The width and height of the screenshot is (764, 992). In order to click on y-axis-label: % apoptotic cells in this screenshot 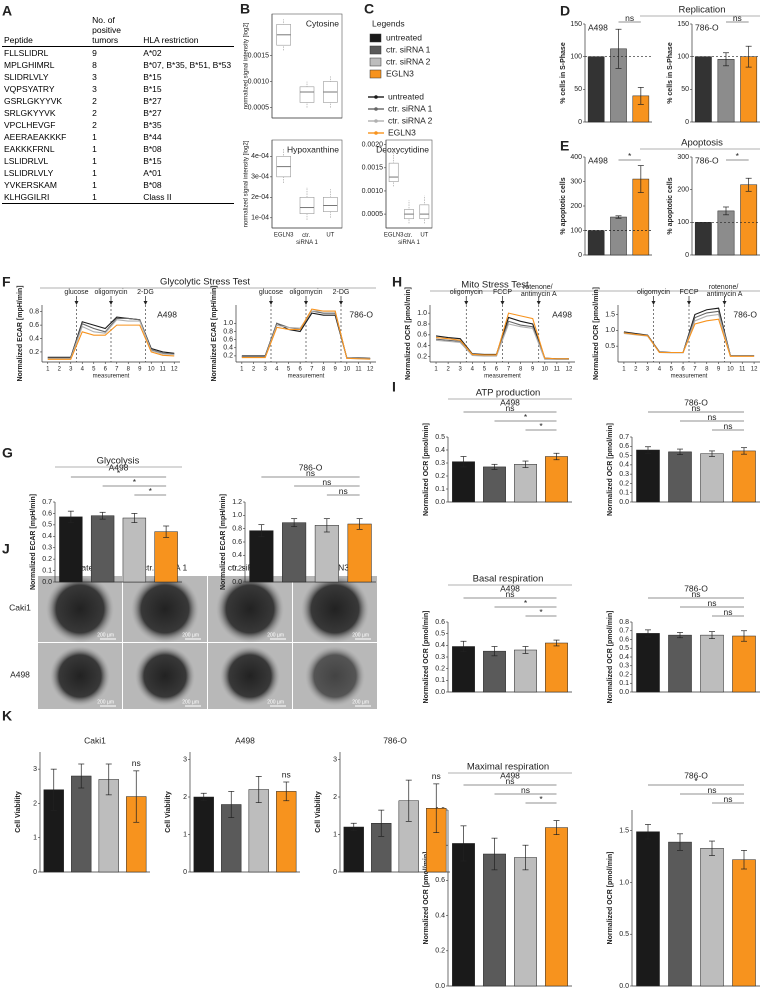, I will do `click(670, 205)`.